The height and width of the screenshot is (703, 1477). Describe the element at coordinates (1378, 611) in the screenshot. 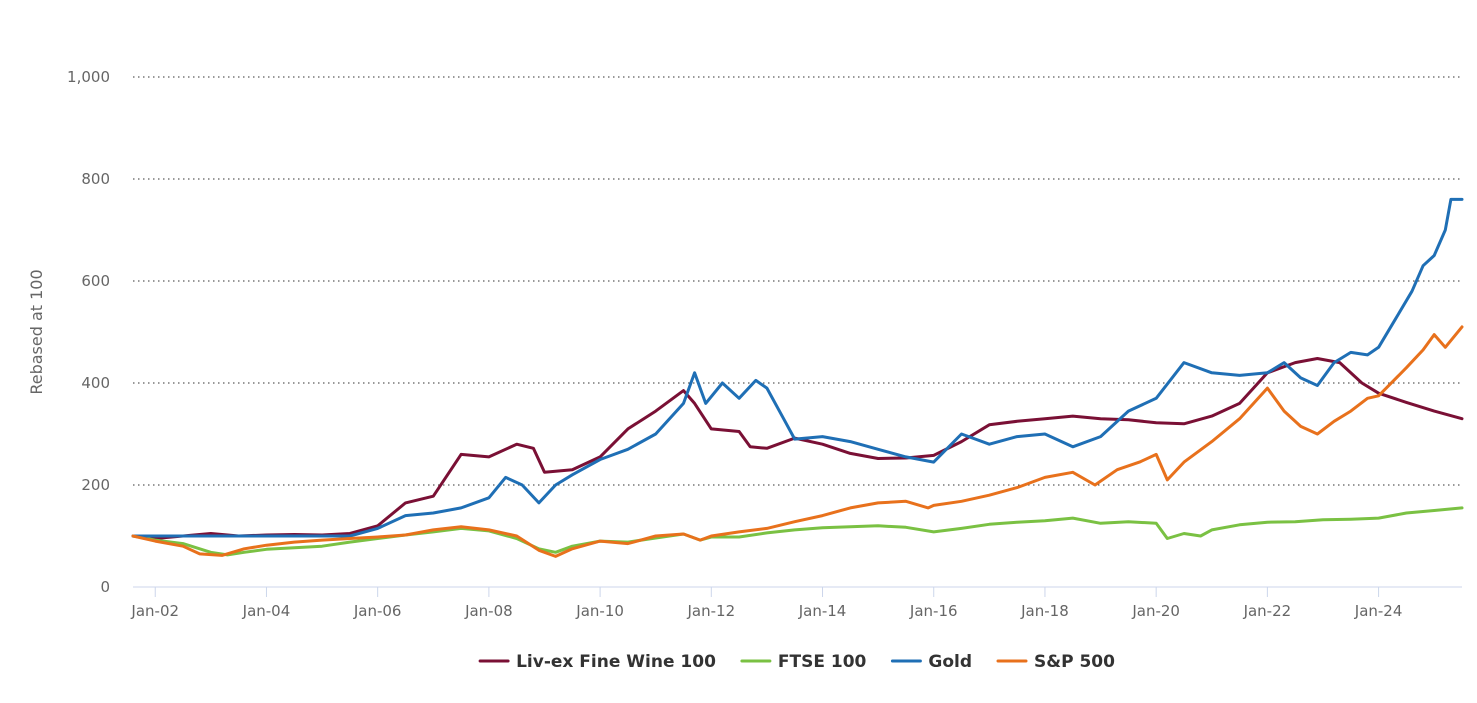

I see `x-tick-label: Jan-24` at that location.